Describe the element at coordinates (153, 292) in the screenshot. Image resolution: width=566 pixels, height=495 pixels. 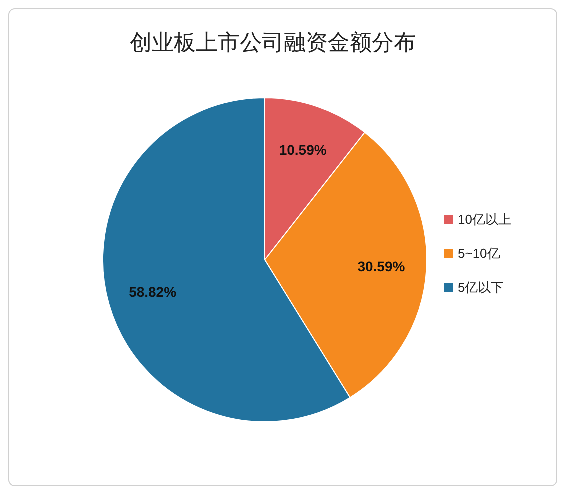
I see `data-label: 58.82%` at that location.